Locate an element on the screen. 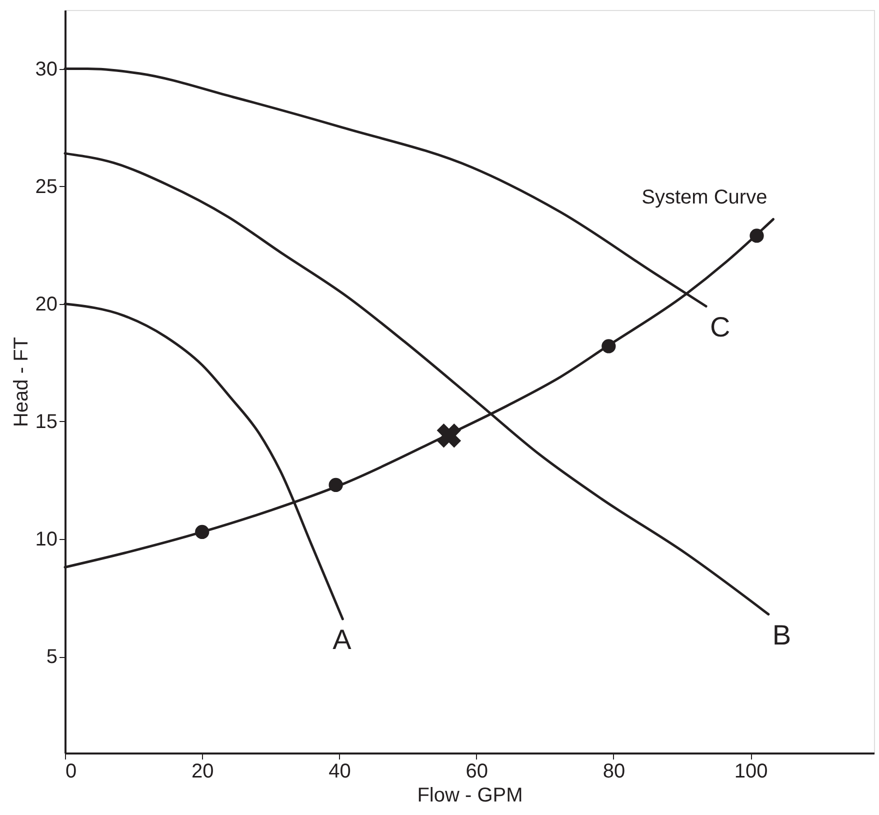  x-tick-label: 0 is located at coordinates (71, 771).